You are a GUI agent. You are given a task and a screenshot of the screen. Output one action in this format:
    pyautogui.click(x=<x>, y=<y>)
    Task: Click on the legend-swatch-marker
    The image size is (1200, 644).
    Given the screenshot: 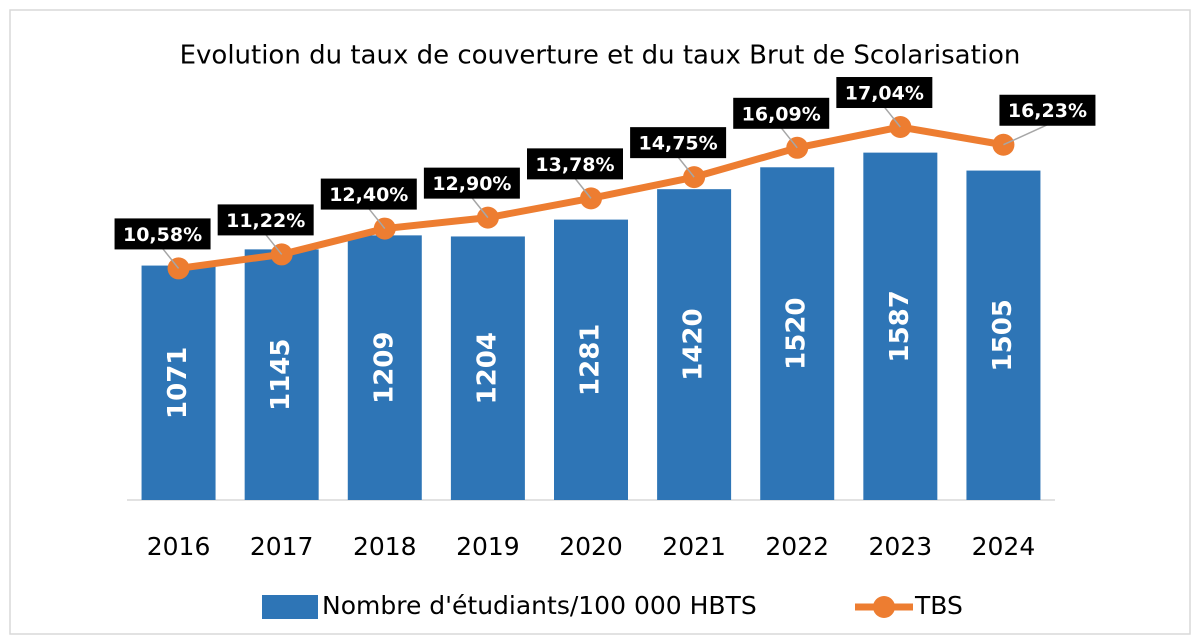 What is the action you would take?
    pyautogui.click(x=884, y=607)
    